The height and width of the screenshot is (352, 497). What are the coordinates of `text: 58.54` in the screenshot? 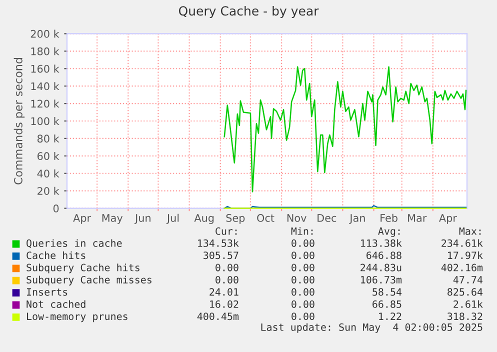 It's located at (387, 292).